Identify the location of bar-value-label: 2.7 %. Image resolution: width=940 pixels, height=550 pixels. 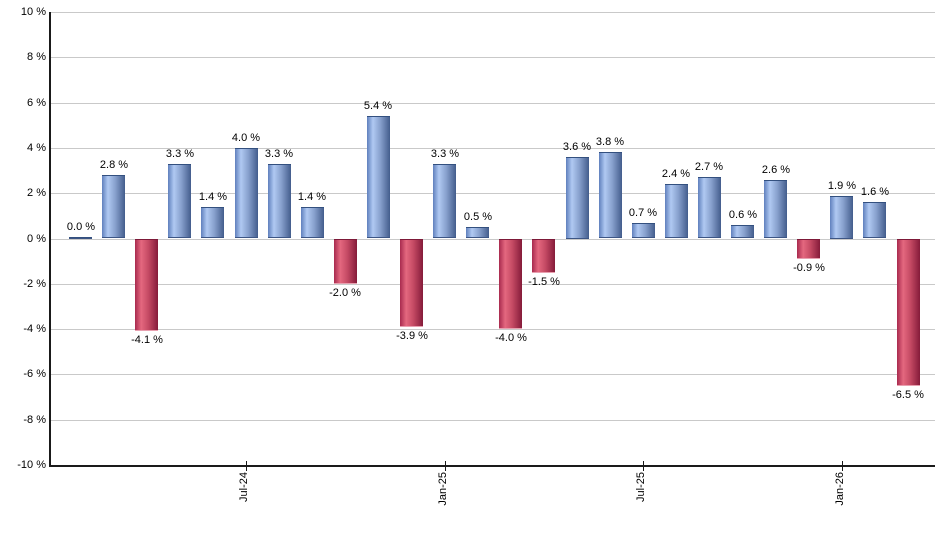
(709, 167).